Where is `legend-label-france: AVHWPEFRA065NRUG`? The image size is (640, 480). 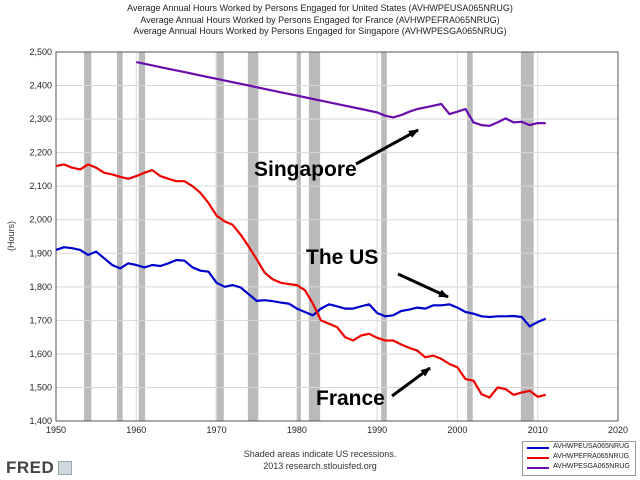 legend-label-france: AVHWPEFRA065NRUG is located at coordinates (591, 456).